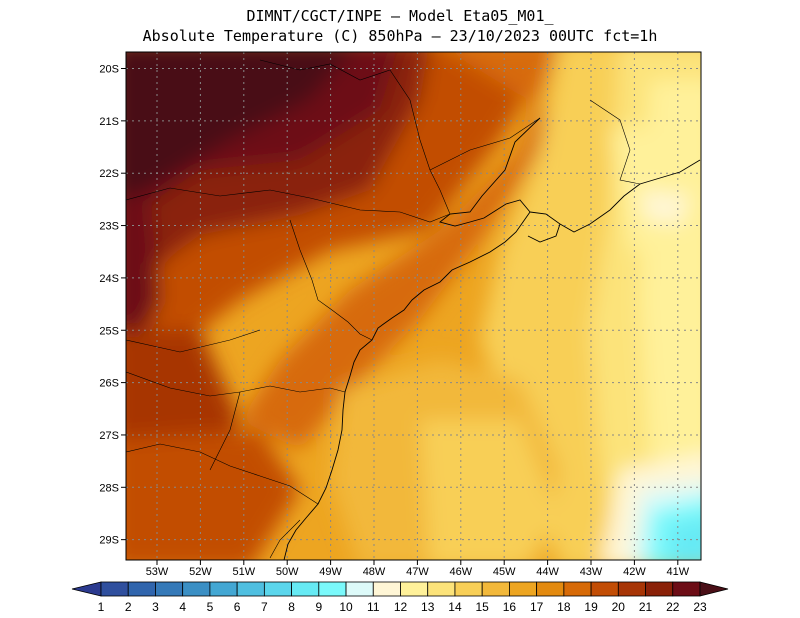  I want to click on colorbar-label: 19, so click(591, 607).